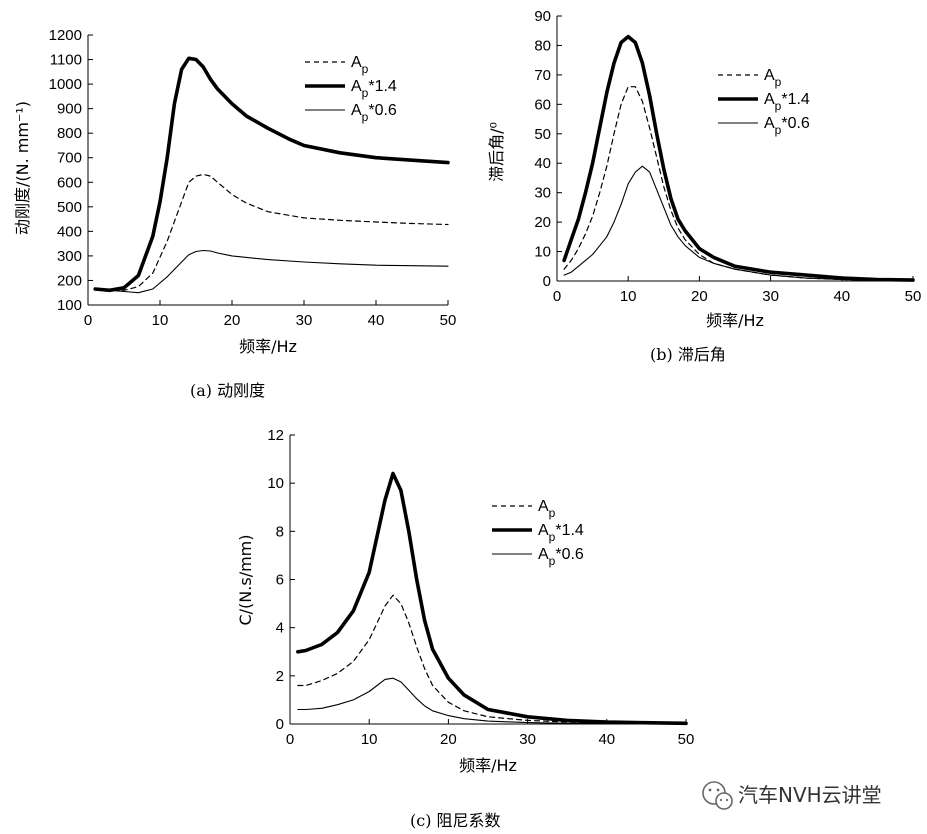 The image size is (927, 834). I want to click on y-tick-label: 8, so click(280, 531).